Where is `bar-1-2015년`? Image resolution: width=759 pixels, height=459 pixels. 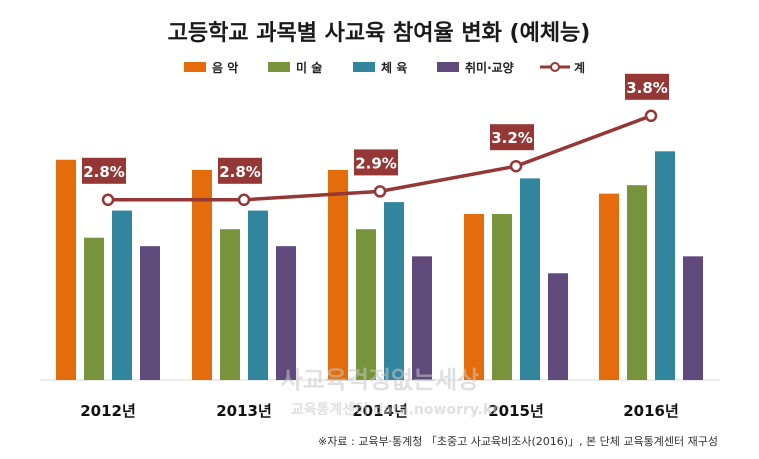
bar-1-2015년 is located at coordinates (474, 296).